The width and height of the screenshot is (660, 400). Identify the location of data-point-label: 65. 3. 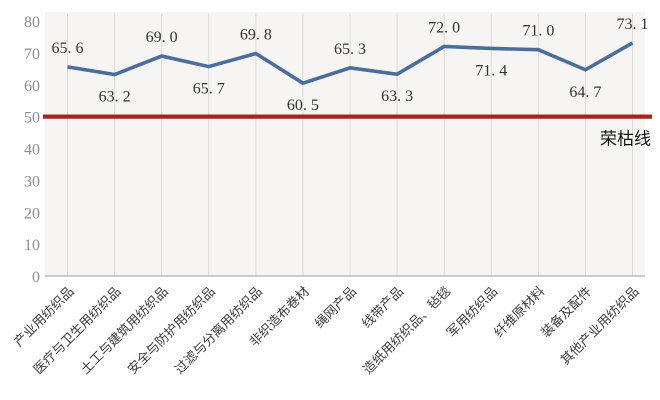
(350, 49).